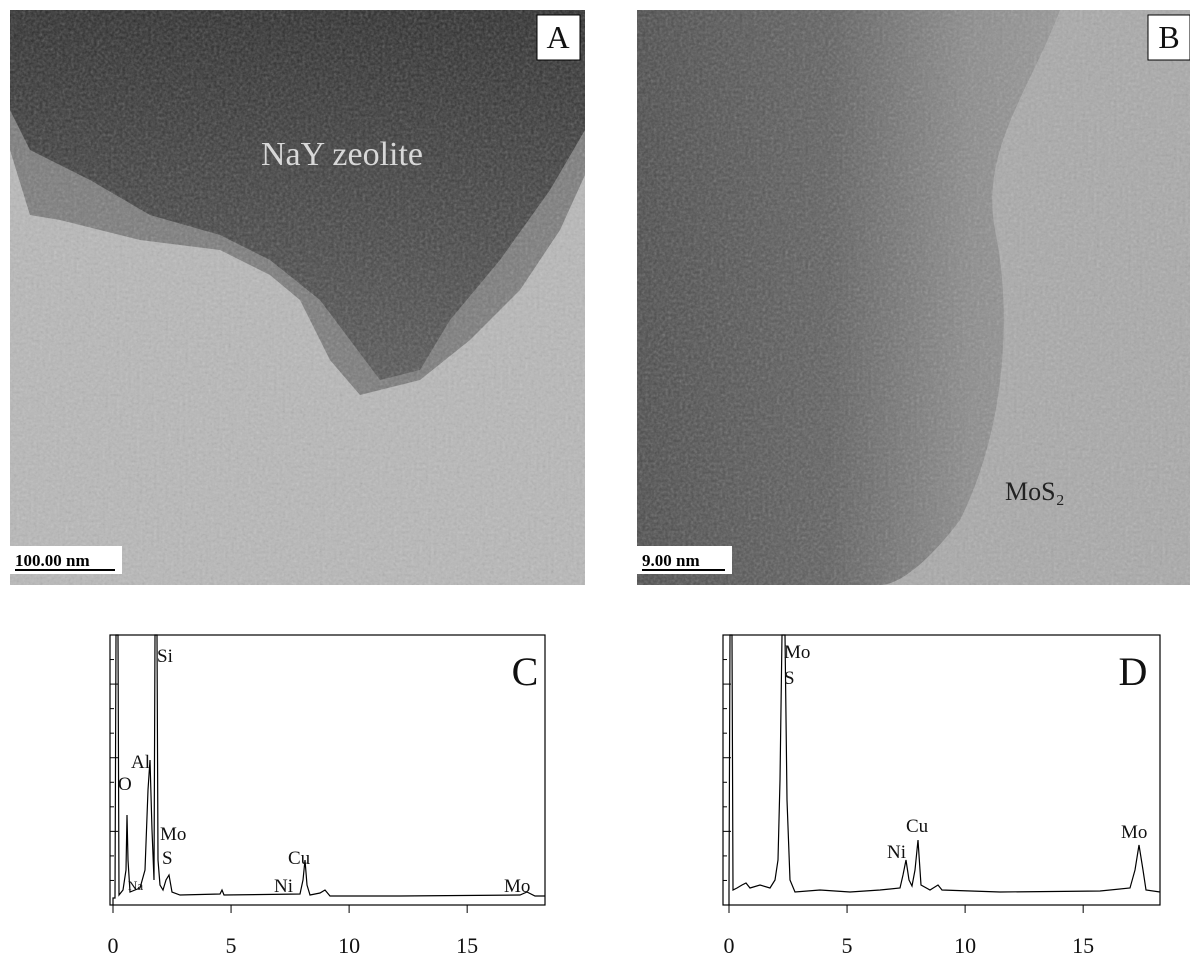  I want to click on annotation: NaY zeolite, so click(342, 154).